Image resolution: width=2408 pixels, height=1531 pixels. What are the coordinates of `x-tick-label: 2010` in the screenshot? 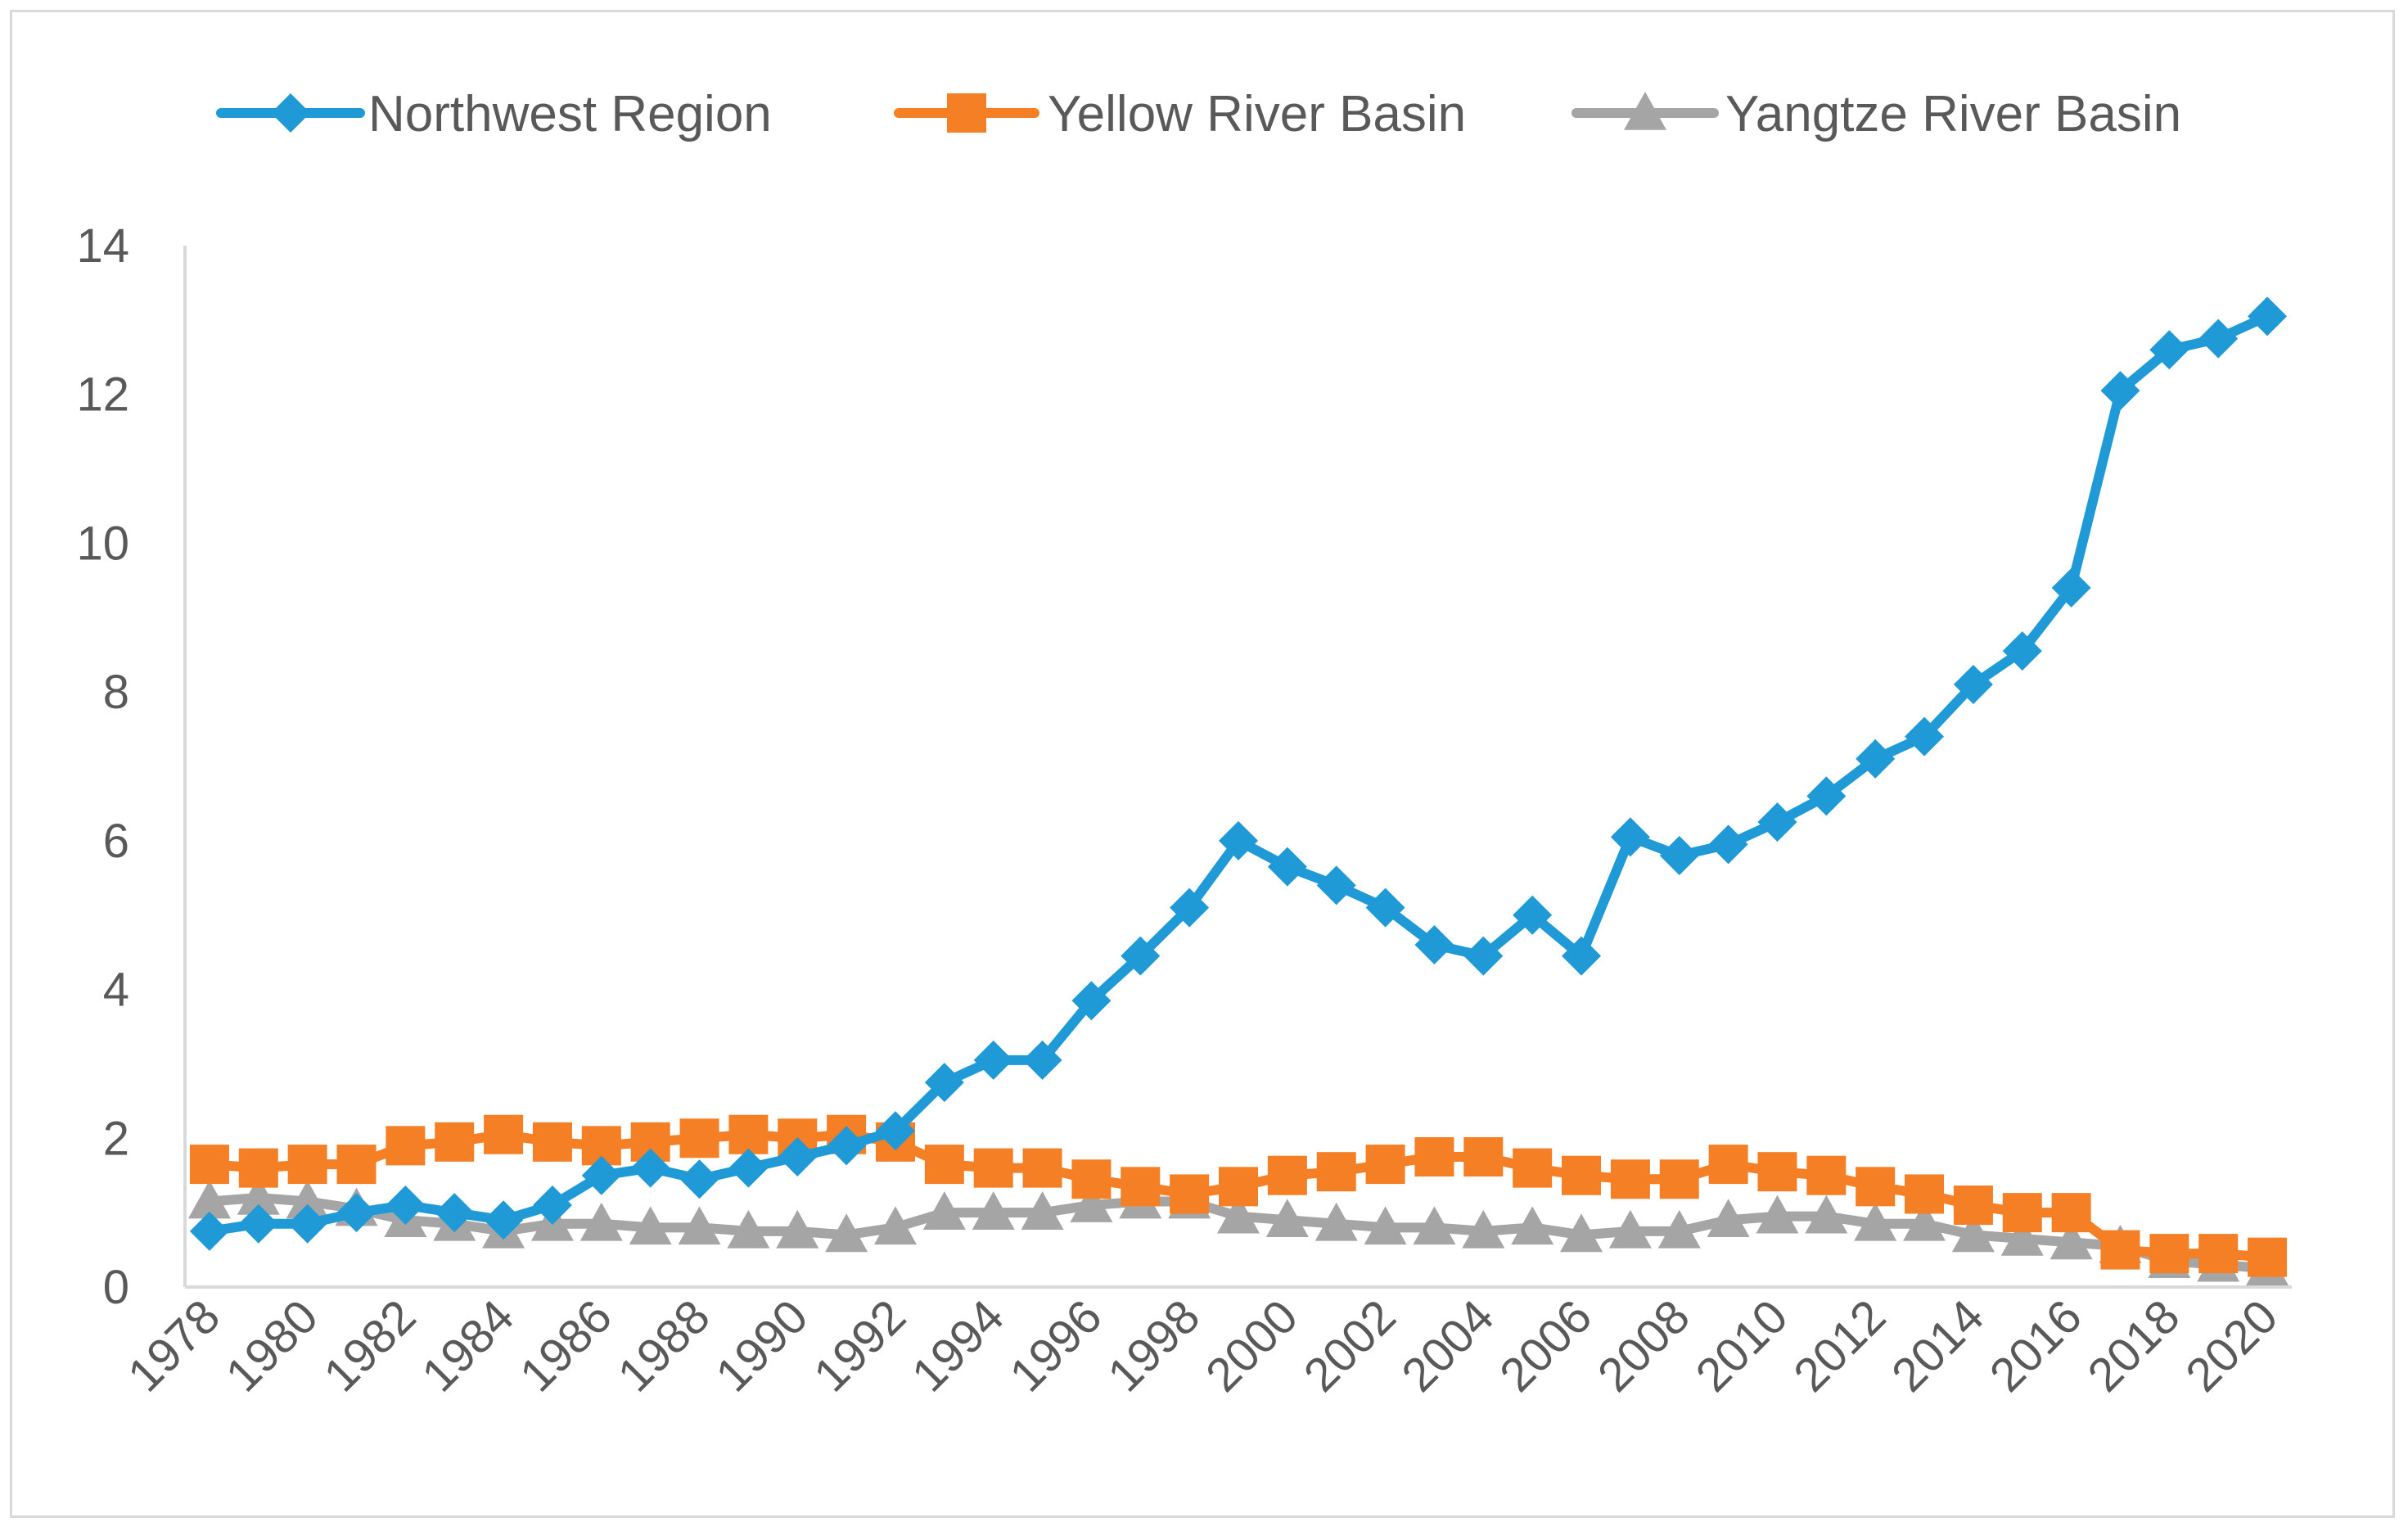 It's located at (1741, 1346).